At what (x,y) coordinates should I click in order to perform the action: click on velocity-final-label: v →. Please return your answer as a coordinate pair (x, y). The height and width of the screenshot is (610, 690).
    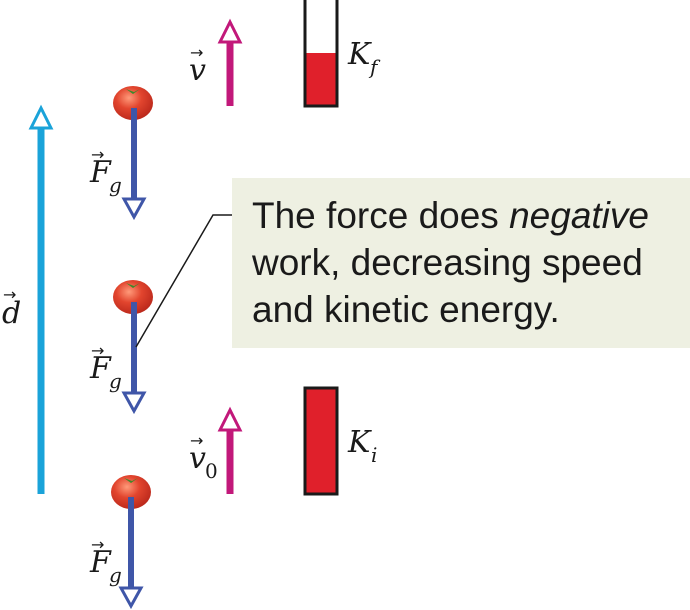
    Looking at the image, I should click on (197, 65).